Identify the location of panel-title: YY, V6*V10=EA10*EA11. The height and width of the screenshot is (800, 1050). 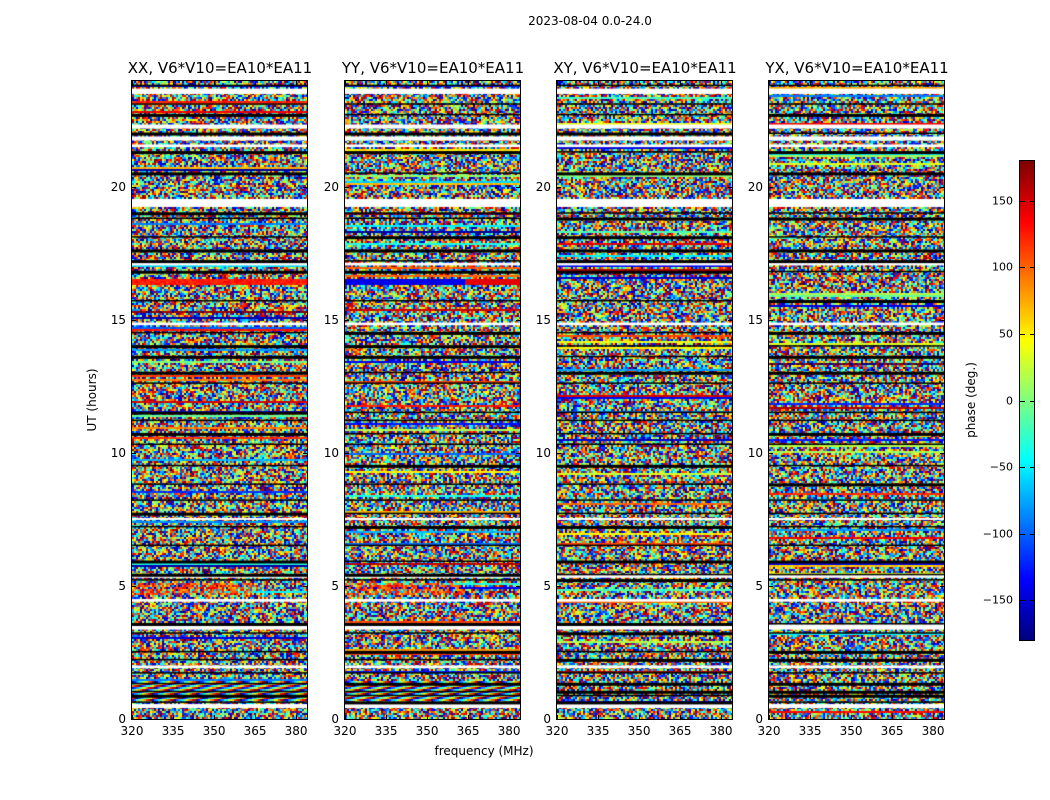
(433, 68).